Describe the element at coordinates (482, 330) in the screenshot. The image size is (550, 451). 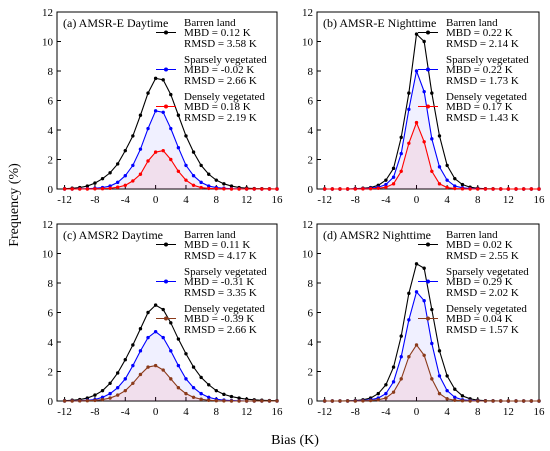
I see `legend-entry-stat: RMSD = 1.57 K` at that location.